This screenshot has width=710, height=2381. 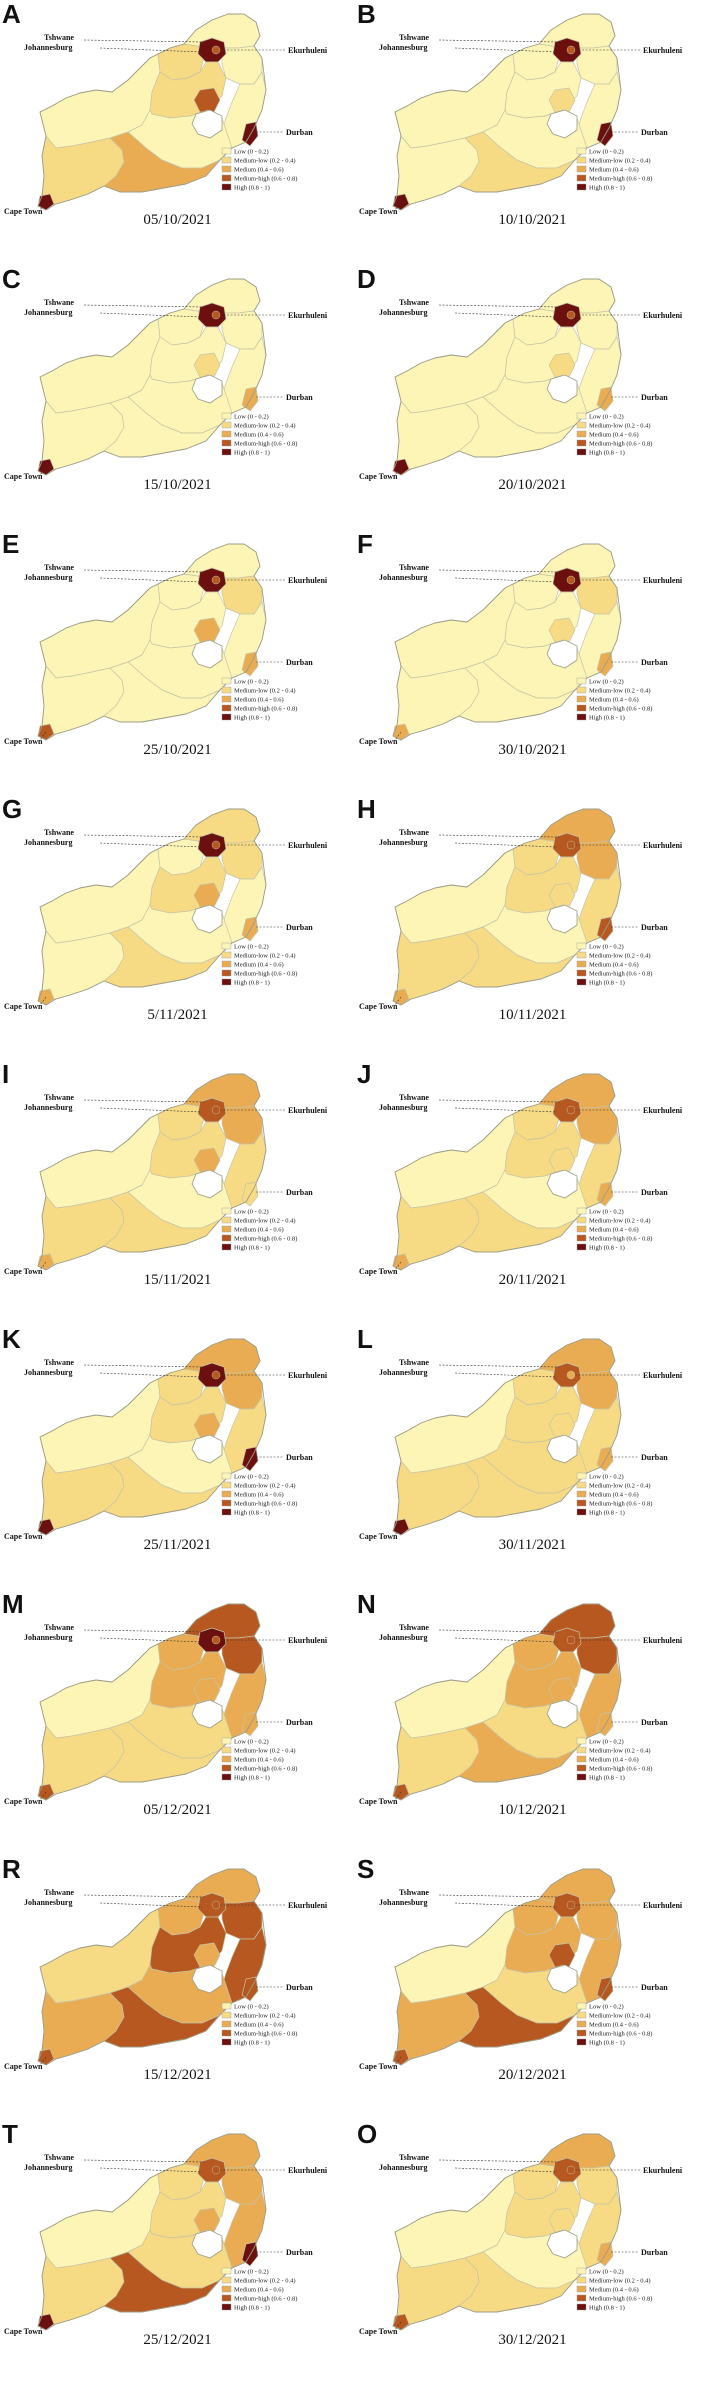 What do you see at coordinates (597, 860) in the screenshot?
I see `region-mpumalanga` at bounding box center [597, 860].